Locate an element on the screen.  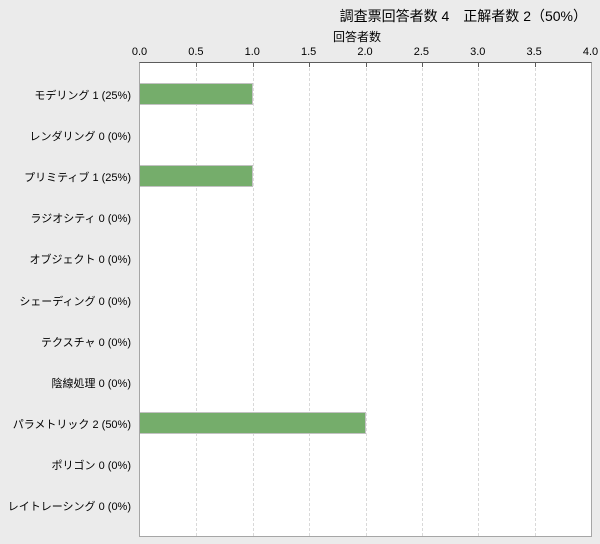
x-axis-title: 回答者数 is located at coordinates (357, 37).